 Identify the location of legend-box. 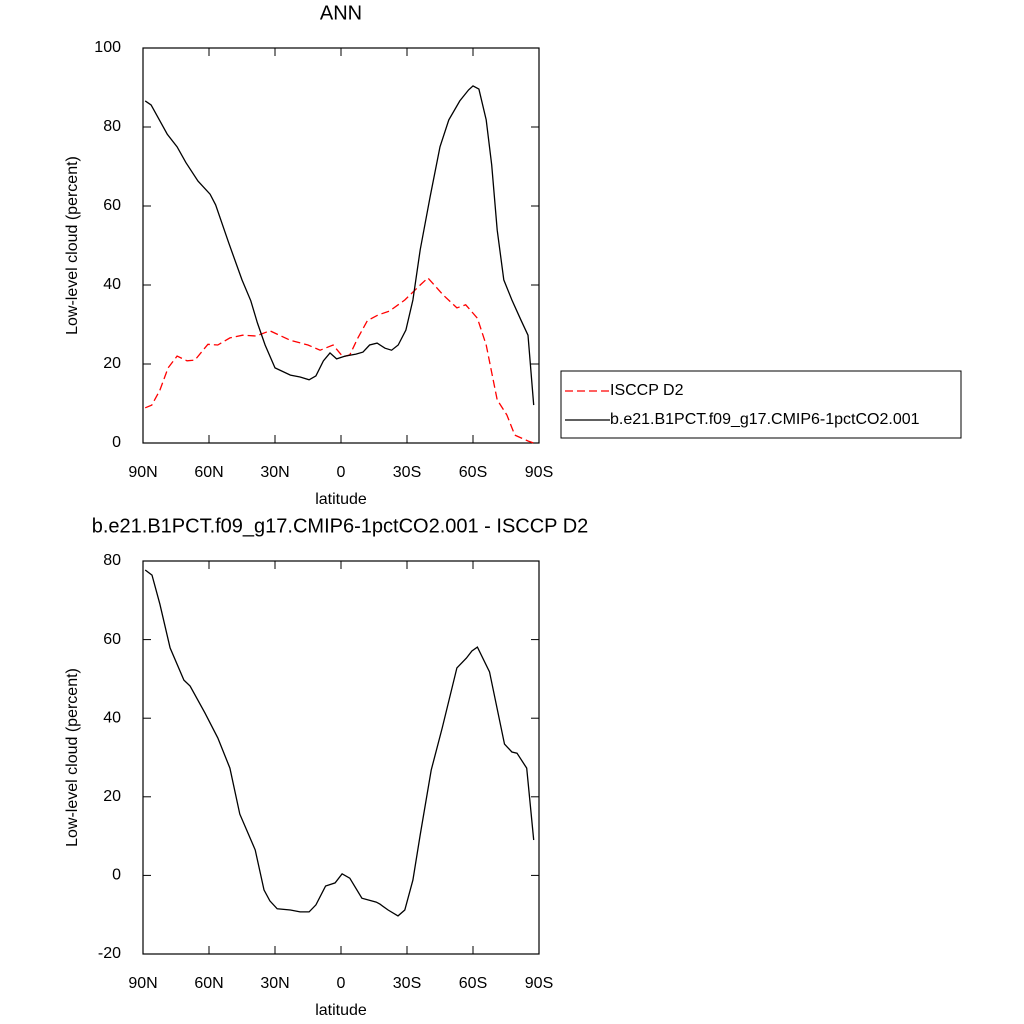
(761, 404).